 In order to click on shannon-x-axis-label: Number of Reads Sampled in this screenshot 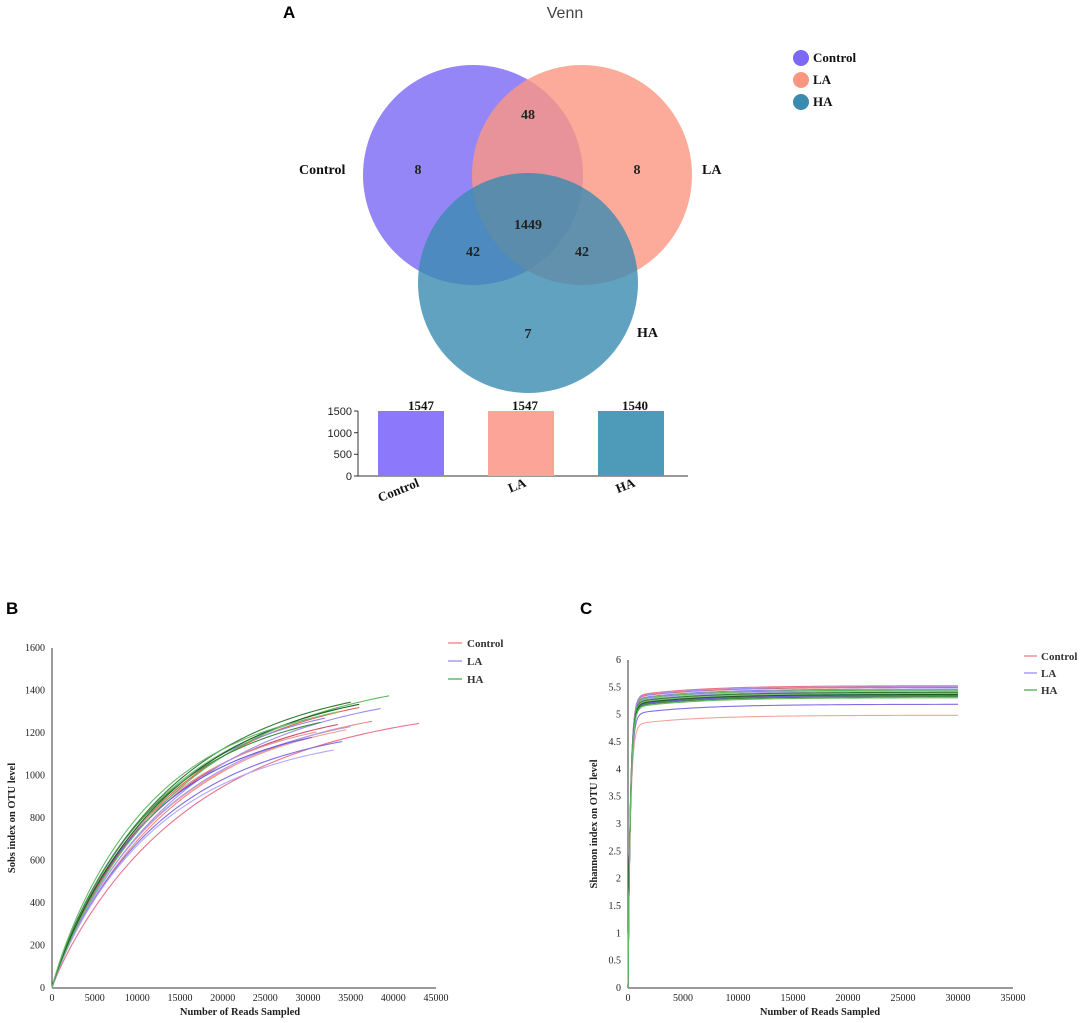, I will do `click(820, 1012)`.